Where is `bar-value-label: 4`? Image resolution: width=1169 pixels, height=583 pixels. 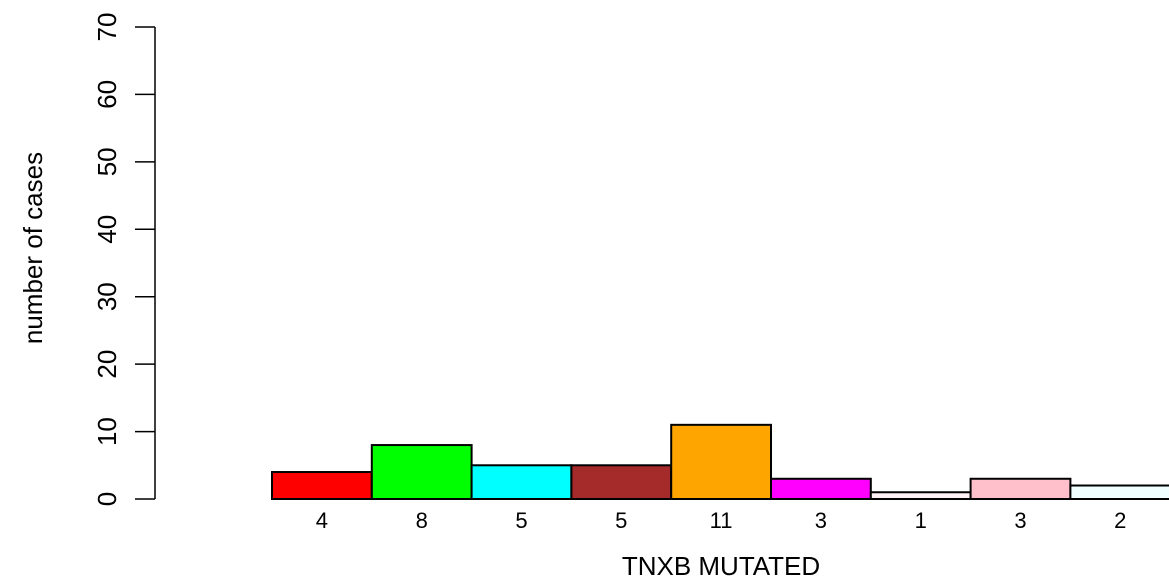
bar-value-label: 4 is located at coordinates (322, 520).